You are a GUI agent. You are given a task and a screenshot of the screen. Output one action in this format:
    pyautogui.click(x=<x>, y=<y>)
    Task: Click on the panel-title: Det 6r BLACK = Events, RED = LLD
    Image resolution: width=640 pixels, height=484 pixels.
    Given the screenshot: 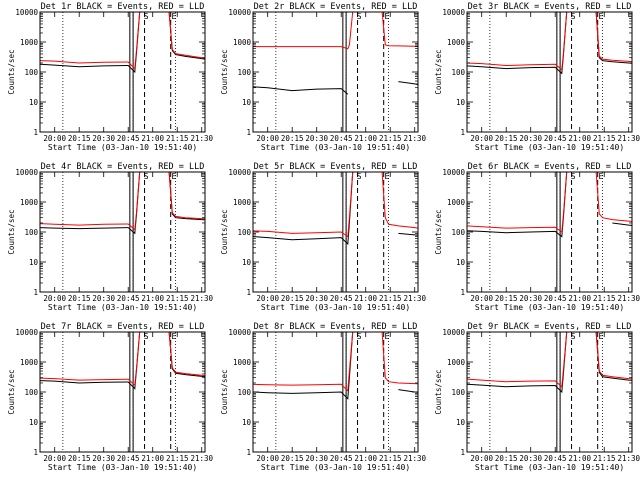 What is the action you would take?
    pyautogui.click(x=550, y=167)
    